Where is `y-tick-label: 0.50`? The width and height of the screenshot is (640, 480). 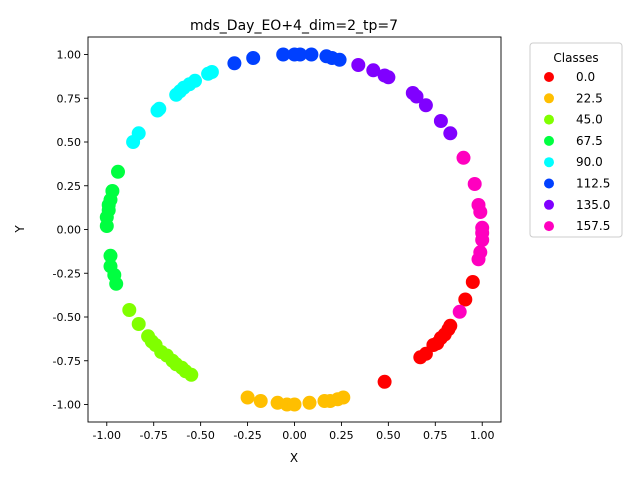 y-tick-label: 0.50 is located at coordinates (69, 142).